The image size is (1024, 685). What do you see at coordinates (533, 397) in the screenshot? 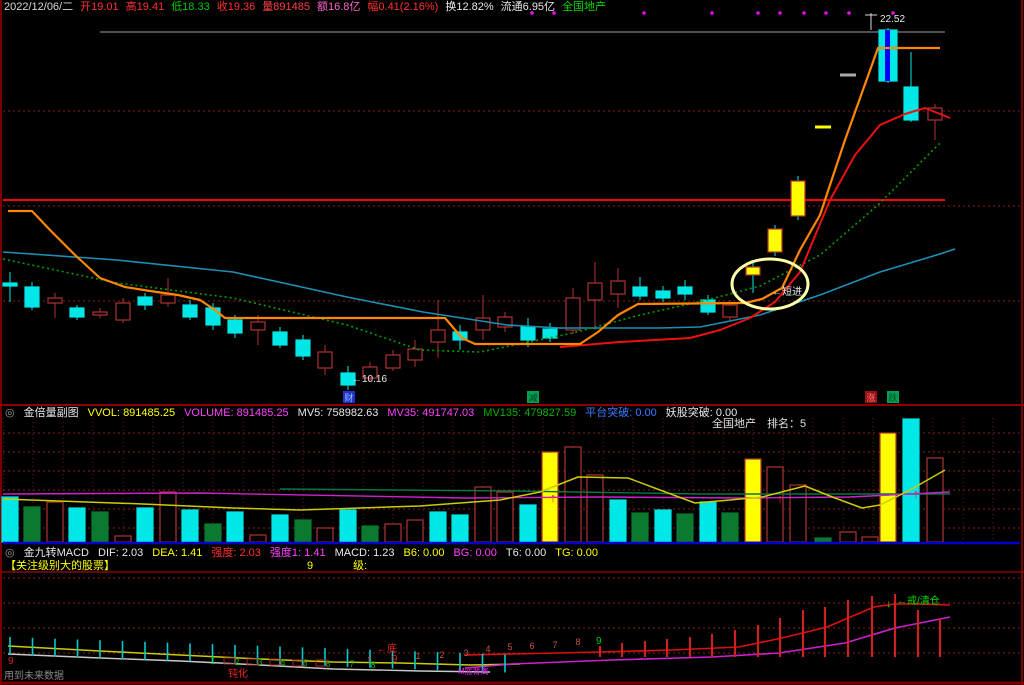
I see `event-flag: 减` at bounding box center [533, 397].